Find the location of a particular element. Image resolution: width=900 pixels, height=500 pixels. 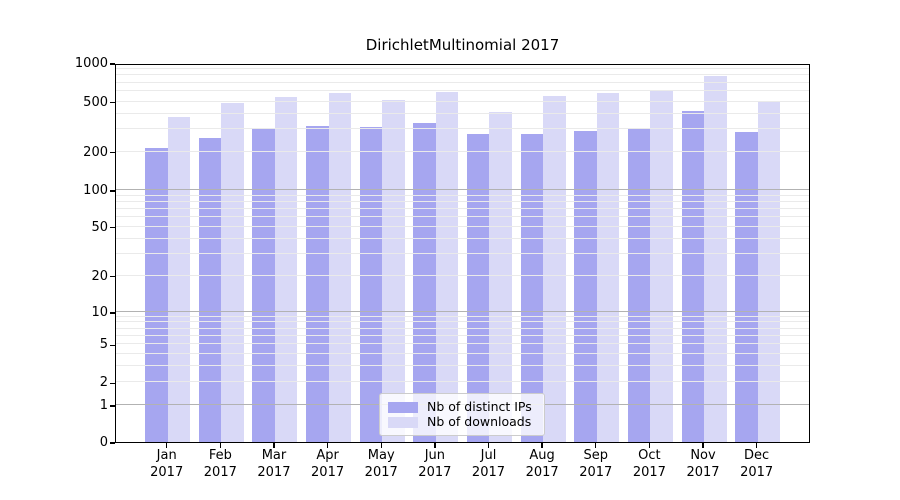

chart-title: DirichletMultinomial 2017 is located at coordinates (462, 45).